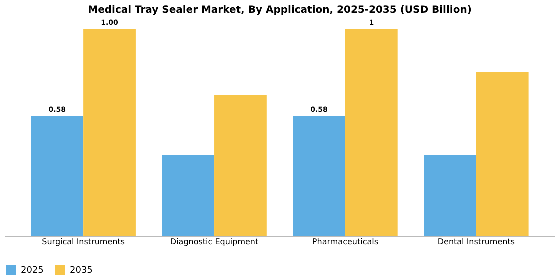 Image resolution: width=560 pixels, height=280 pixels. What do you see at coordinates (345, 242) in the screenshot?
I see `x-tick-label: Pharmaceuticals` at bounding box center [345, 242].